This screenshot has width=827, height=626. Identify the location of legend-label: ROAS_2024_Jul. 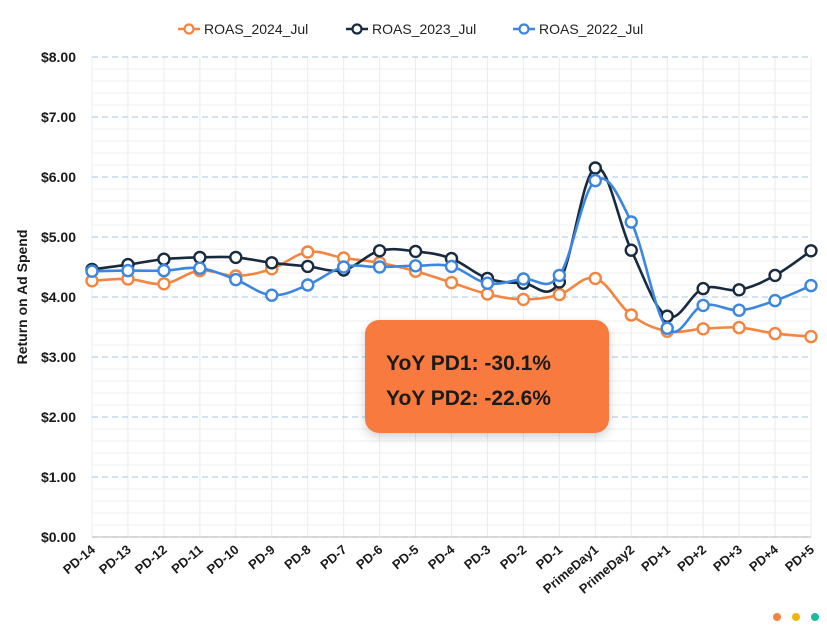
(256, 29).